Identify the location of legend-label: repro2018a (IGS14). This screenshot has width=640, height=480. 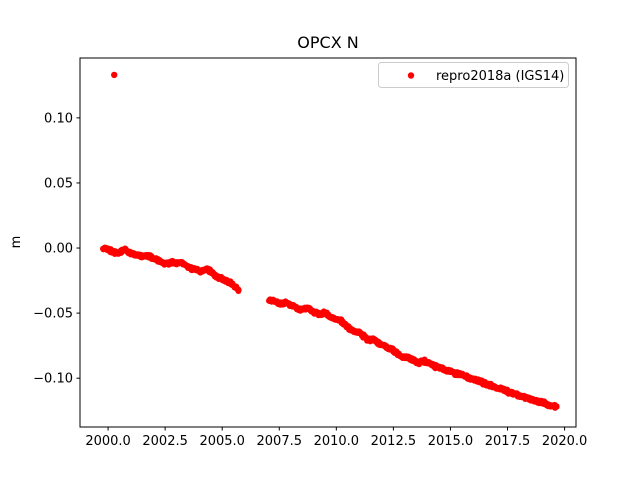
(500, 76).